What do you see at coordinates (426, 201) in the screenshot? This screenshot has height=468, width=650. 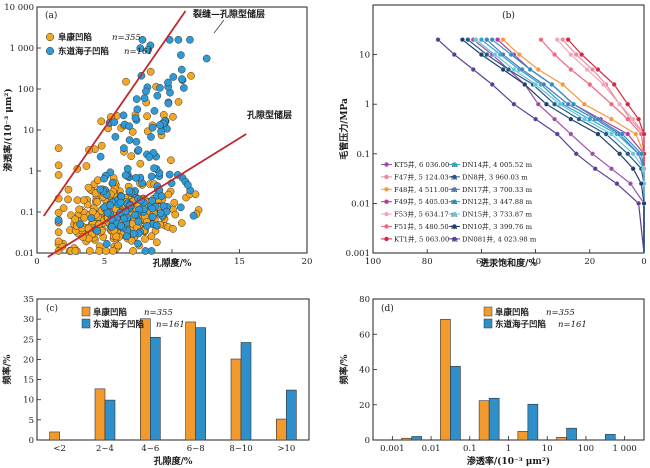 I see `legend-label: F49井, 5 405.03 m` at bounding box center [426, 201].